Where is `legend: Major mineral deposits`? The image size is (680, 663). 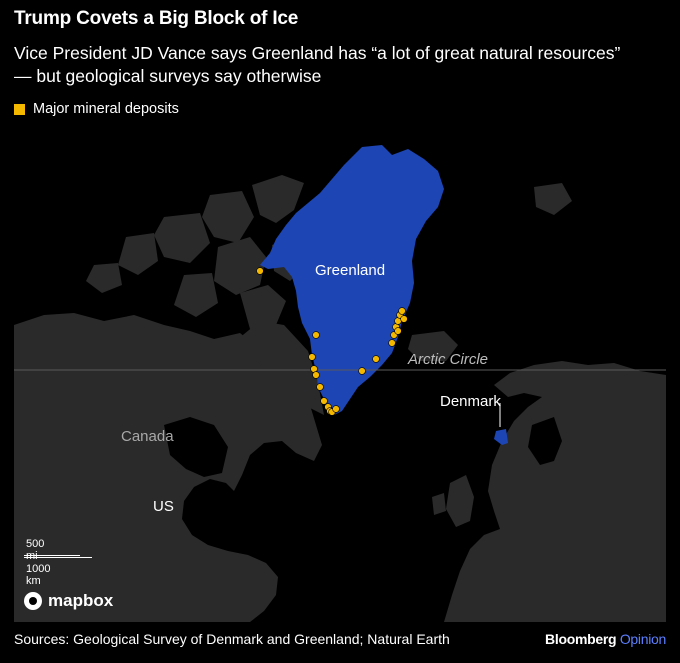
legend: Major mineral deposits is located at coordinates (96, 109).